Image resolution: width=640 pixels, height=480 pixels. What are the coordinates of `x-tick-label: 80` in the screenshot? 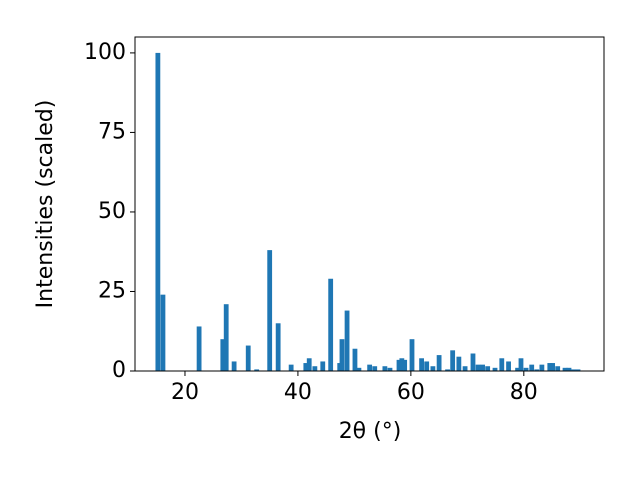 It's located at (524, 392).